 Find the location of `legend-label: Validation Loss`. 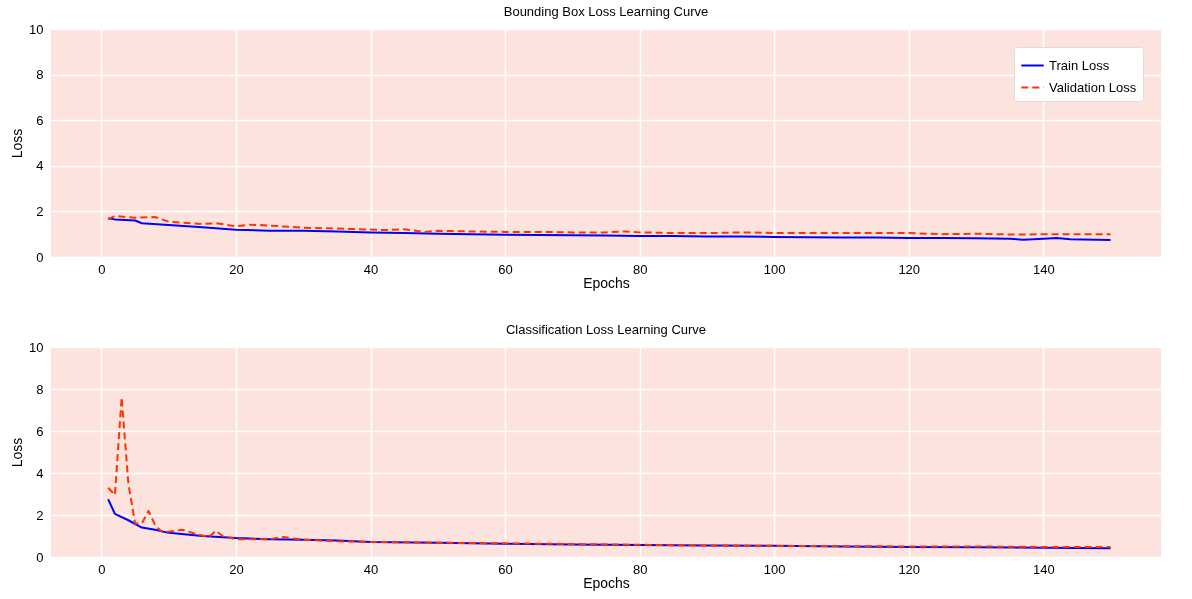

legend-label: Validation Loss is located at coordinates (1093, 87).